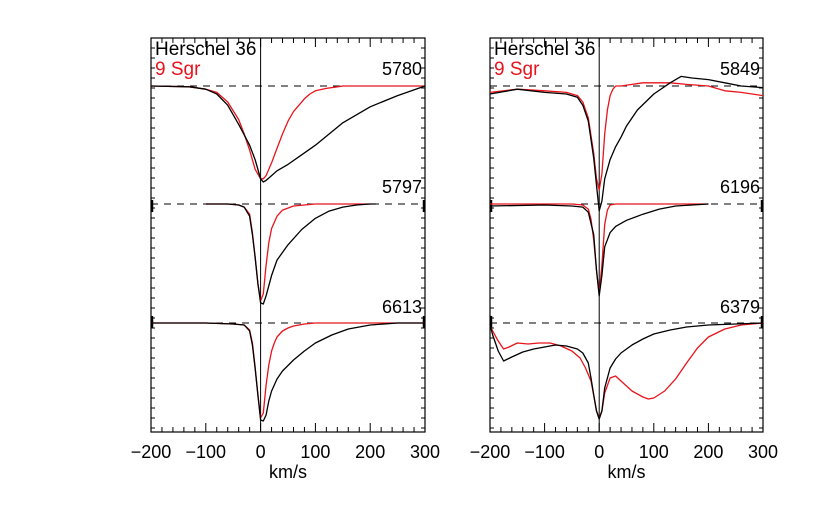 This screenshot has width=830, height=509. What do you see at coordinates (740, 187) in the screenshot?
I see `dib-wavelength-label: 6196` at bounding box center [740, 187].